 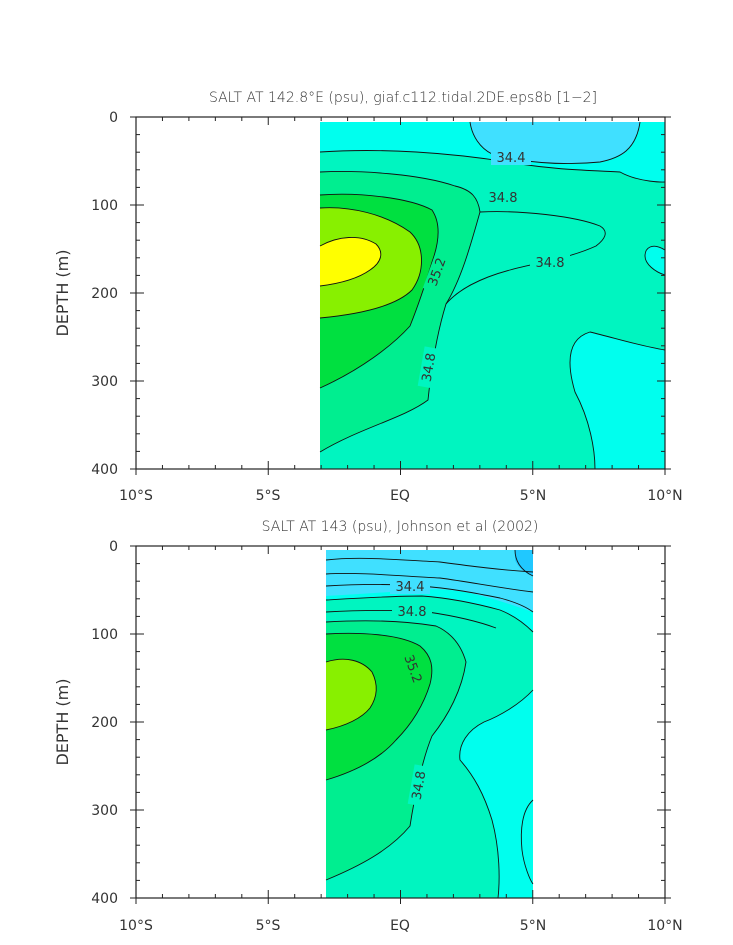 I want to click on top-xtick-label: 10°N, so click(x=664, y=496).